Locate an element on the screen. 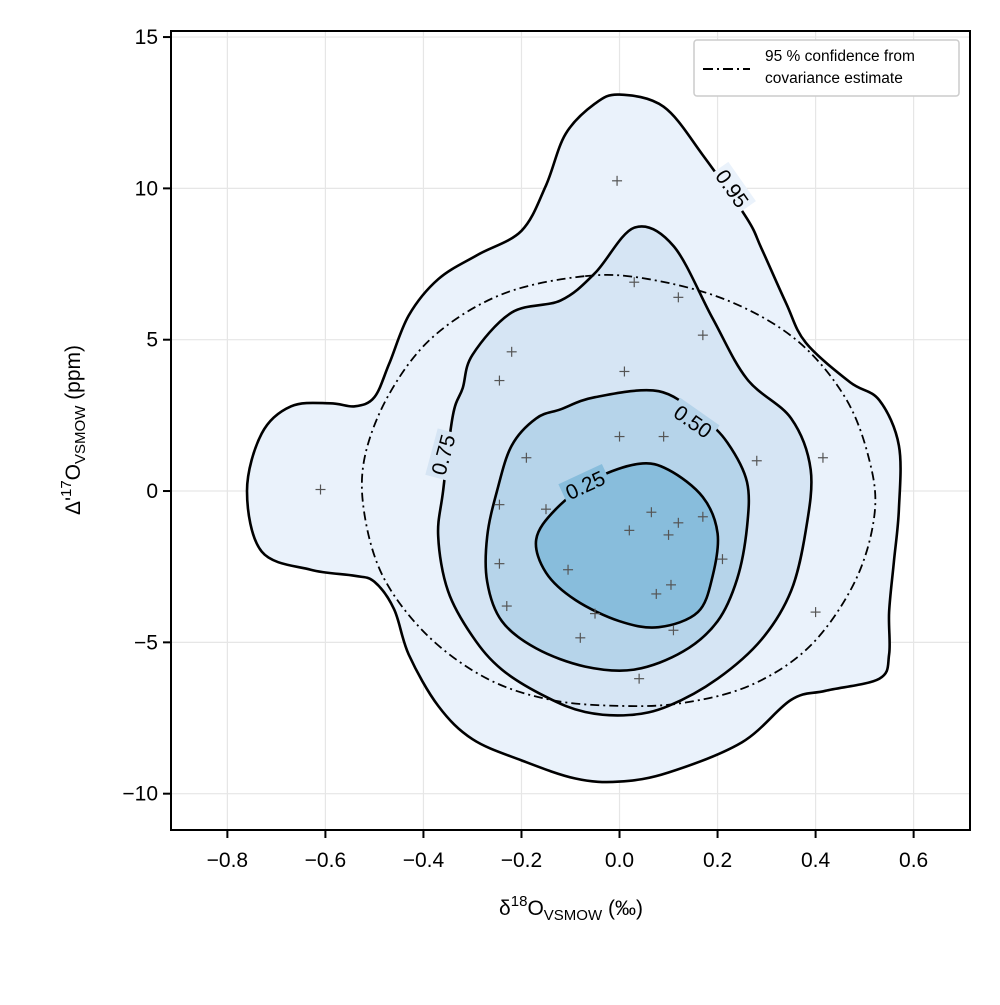 The image size is (1000, 1005). y-axis-title-sup: 17 is located at coordinates (66, 488).